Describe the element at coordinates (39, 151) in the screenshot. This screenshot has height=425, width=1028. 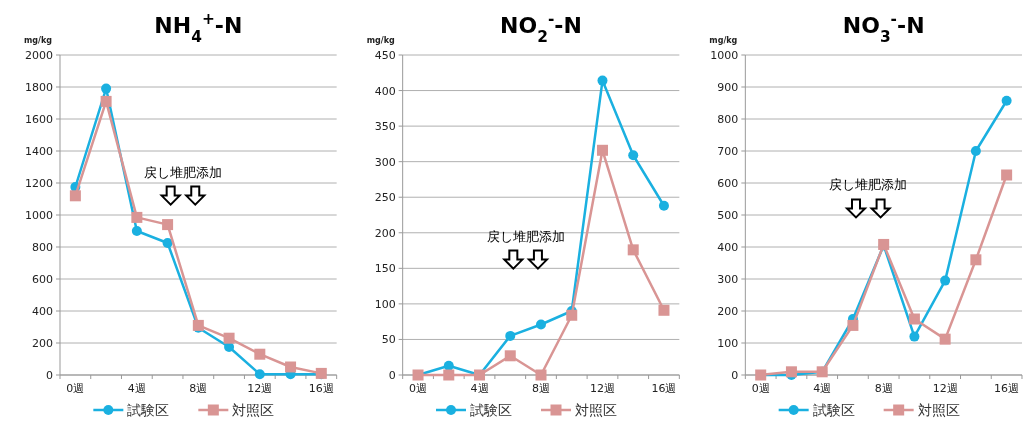
I see `y-tick-label: 1400` at that location.